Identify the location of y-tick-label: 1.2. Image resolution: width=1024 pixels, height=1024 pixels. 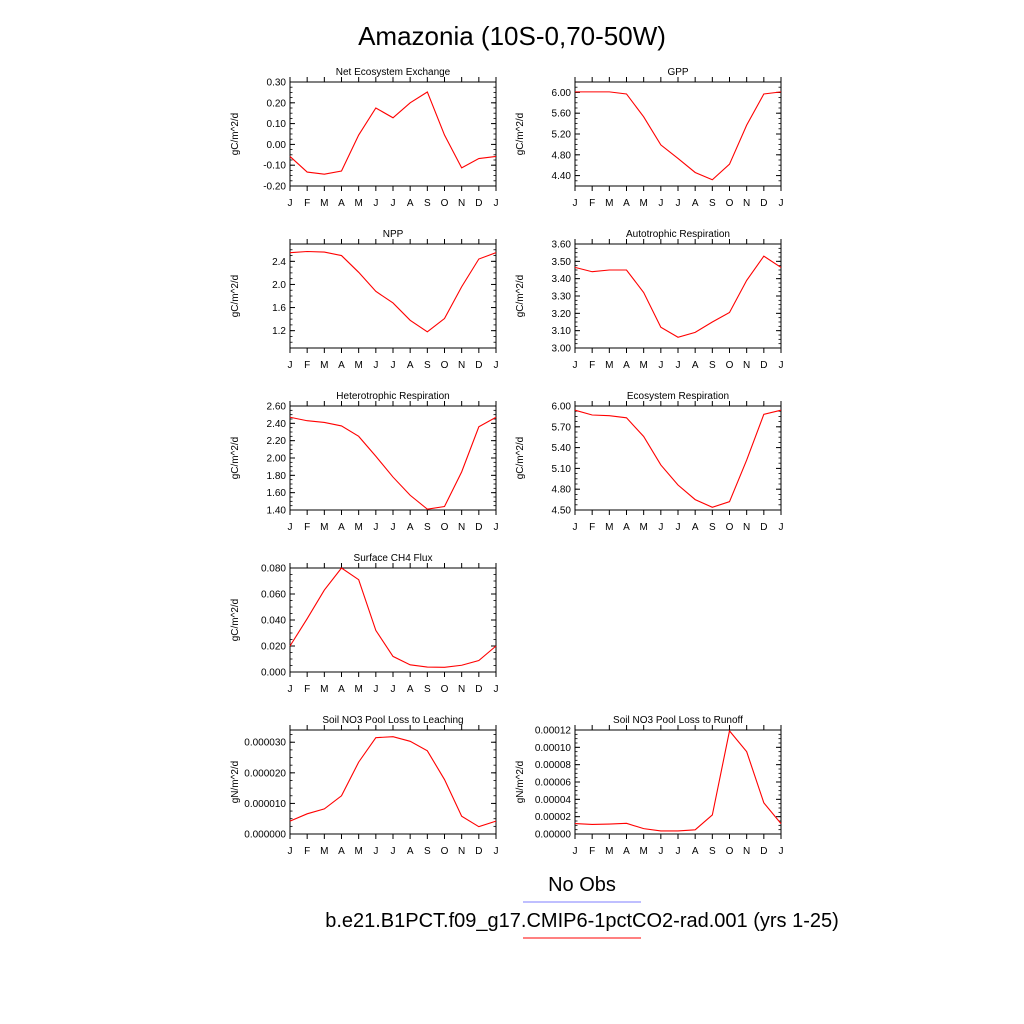
(279, 331).